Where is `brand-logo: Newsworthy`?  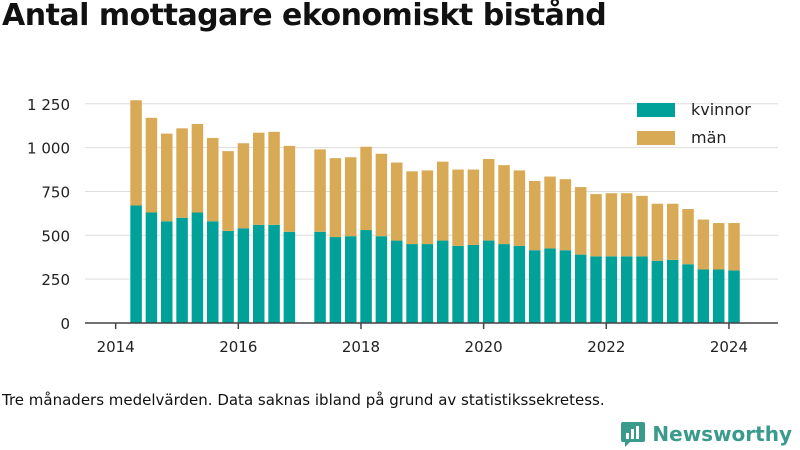
brand-logo: Newsworthy is located at coordinates (706, 434).